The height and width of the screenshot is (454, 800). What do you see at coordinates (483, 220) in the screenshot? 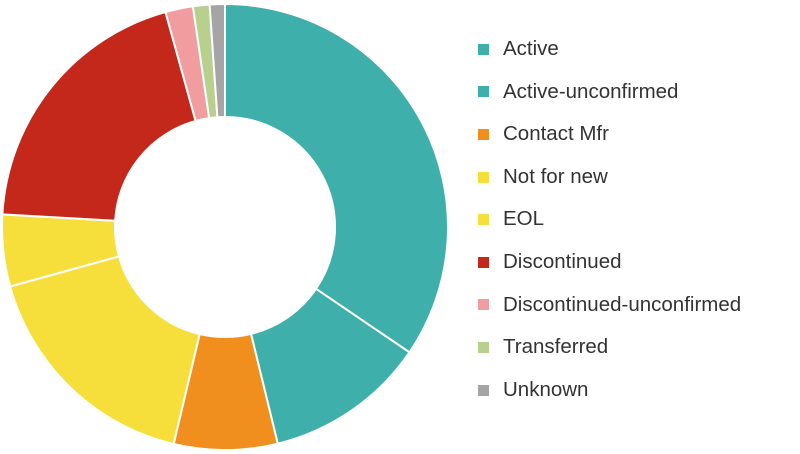
I see `legend-swatch-eol` at bounding box center [483, 220].